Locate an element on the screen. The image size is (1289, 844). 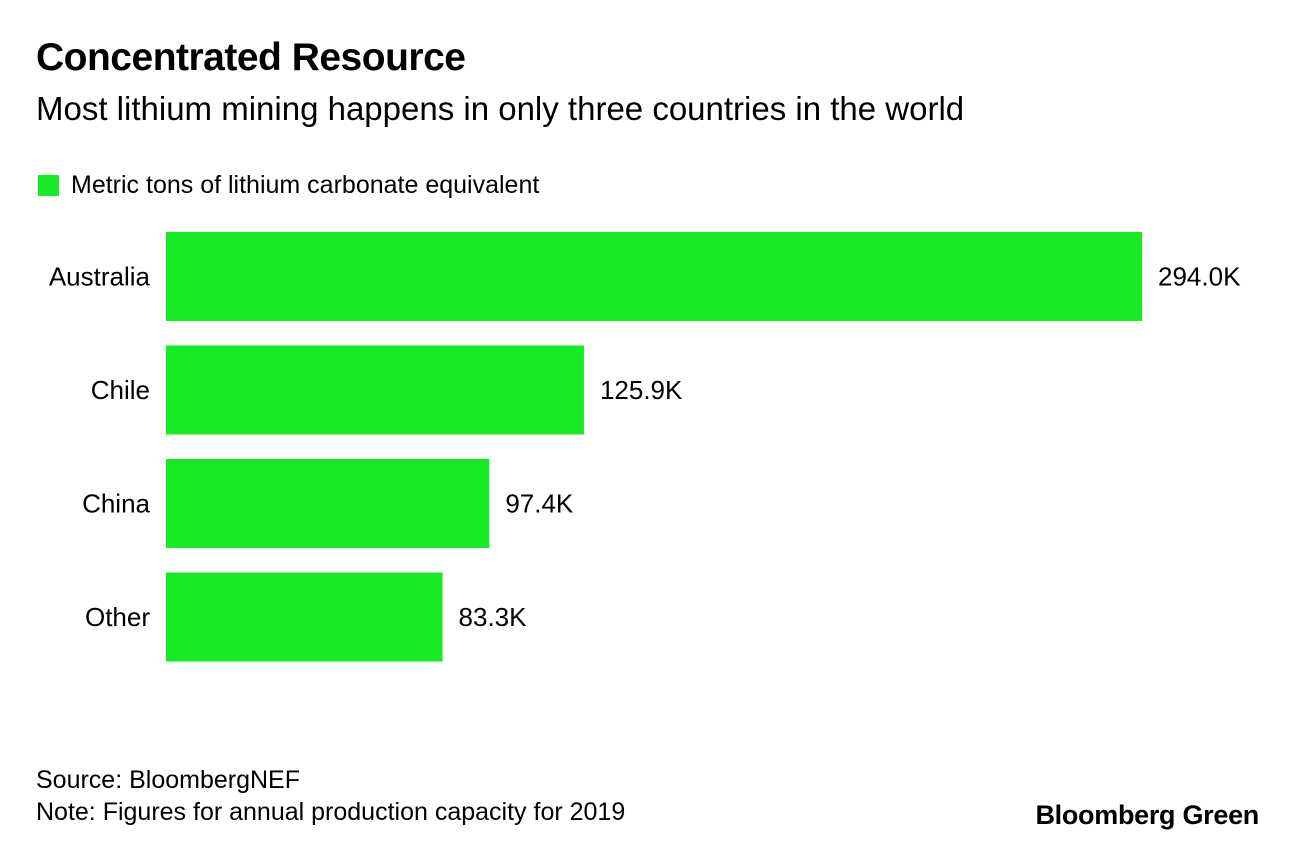
bar-other is located at coordinates (304, 617).